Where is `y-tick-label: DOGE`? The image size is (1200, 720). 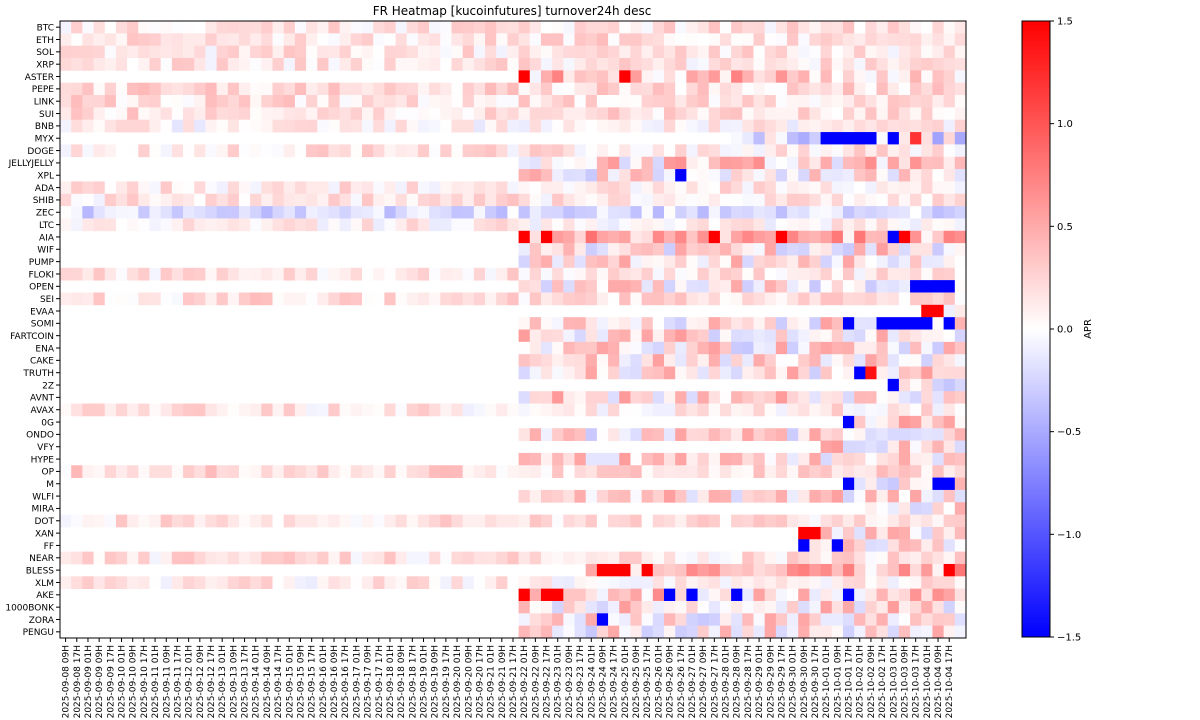
y-tick-label: DOGE is located at coordinates (40, 152).